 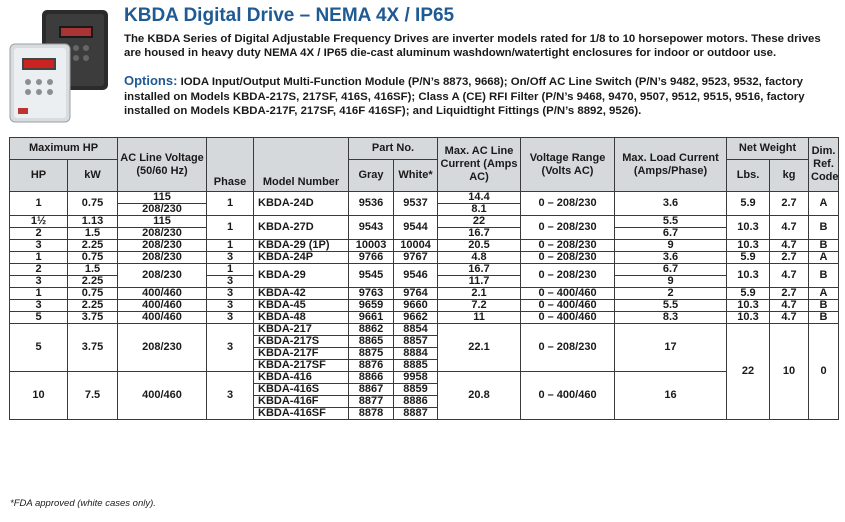 What do you see at coordinates (671, 164) in the screenshot?
I see `header-max-load-current: Max. Load Current (Amps/Phase)` at bounding box center [671, 164].